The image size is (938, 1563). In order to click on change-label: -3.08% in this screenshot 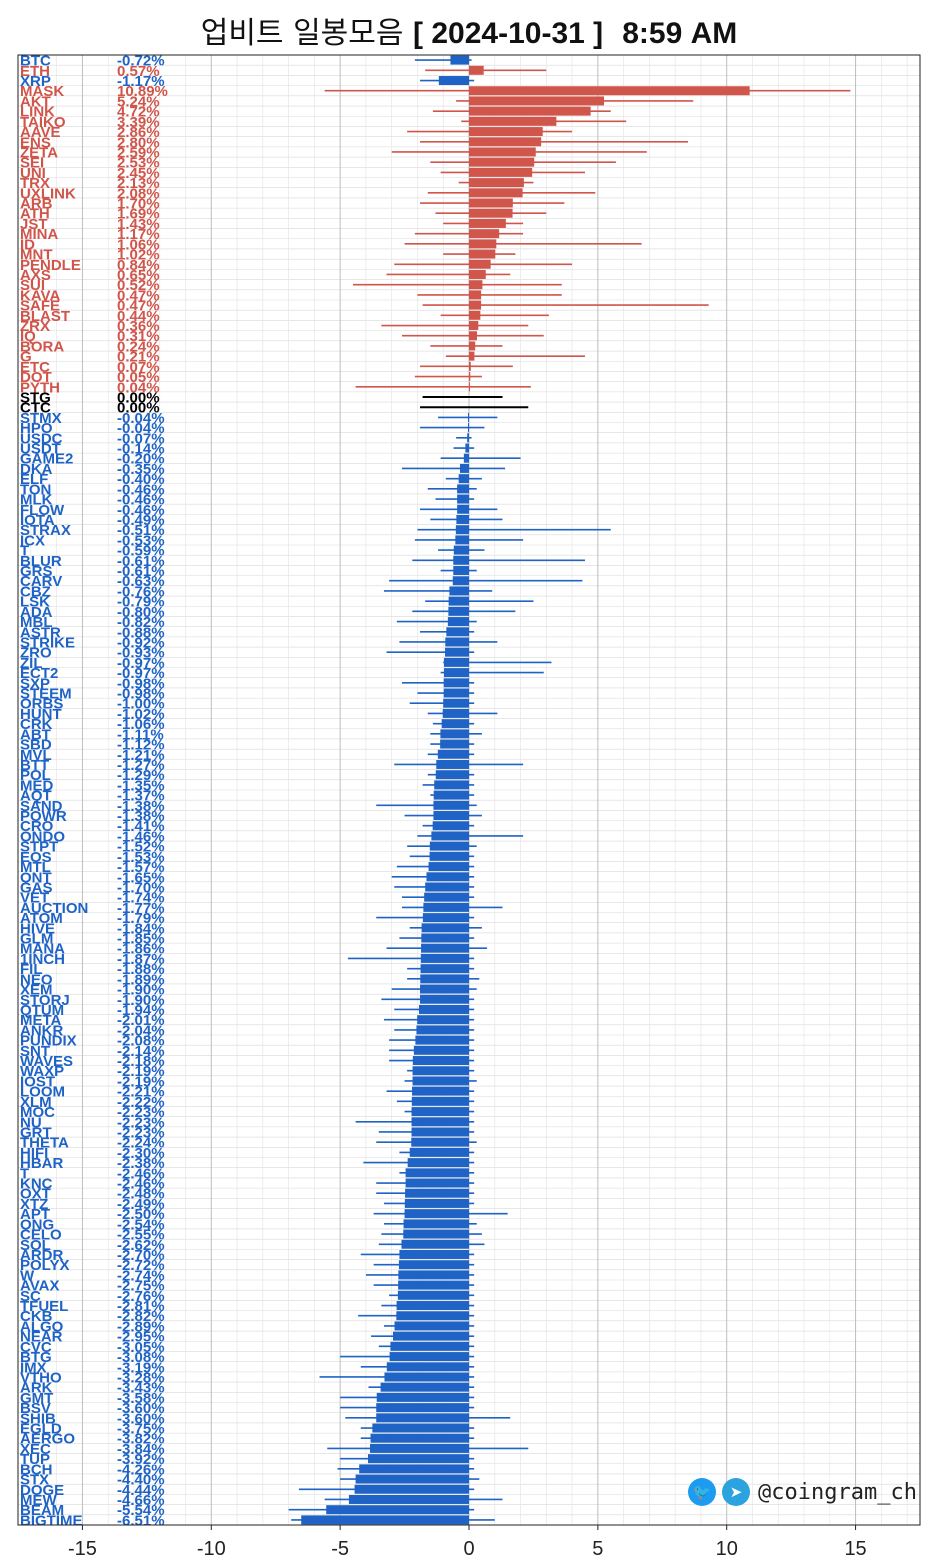, I will do `click(141, 1357)`.